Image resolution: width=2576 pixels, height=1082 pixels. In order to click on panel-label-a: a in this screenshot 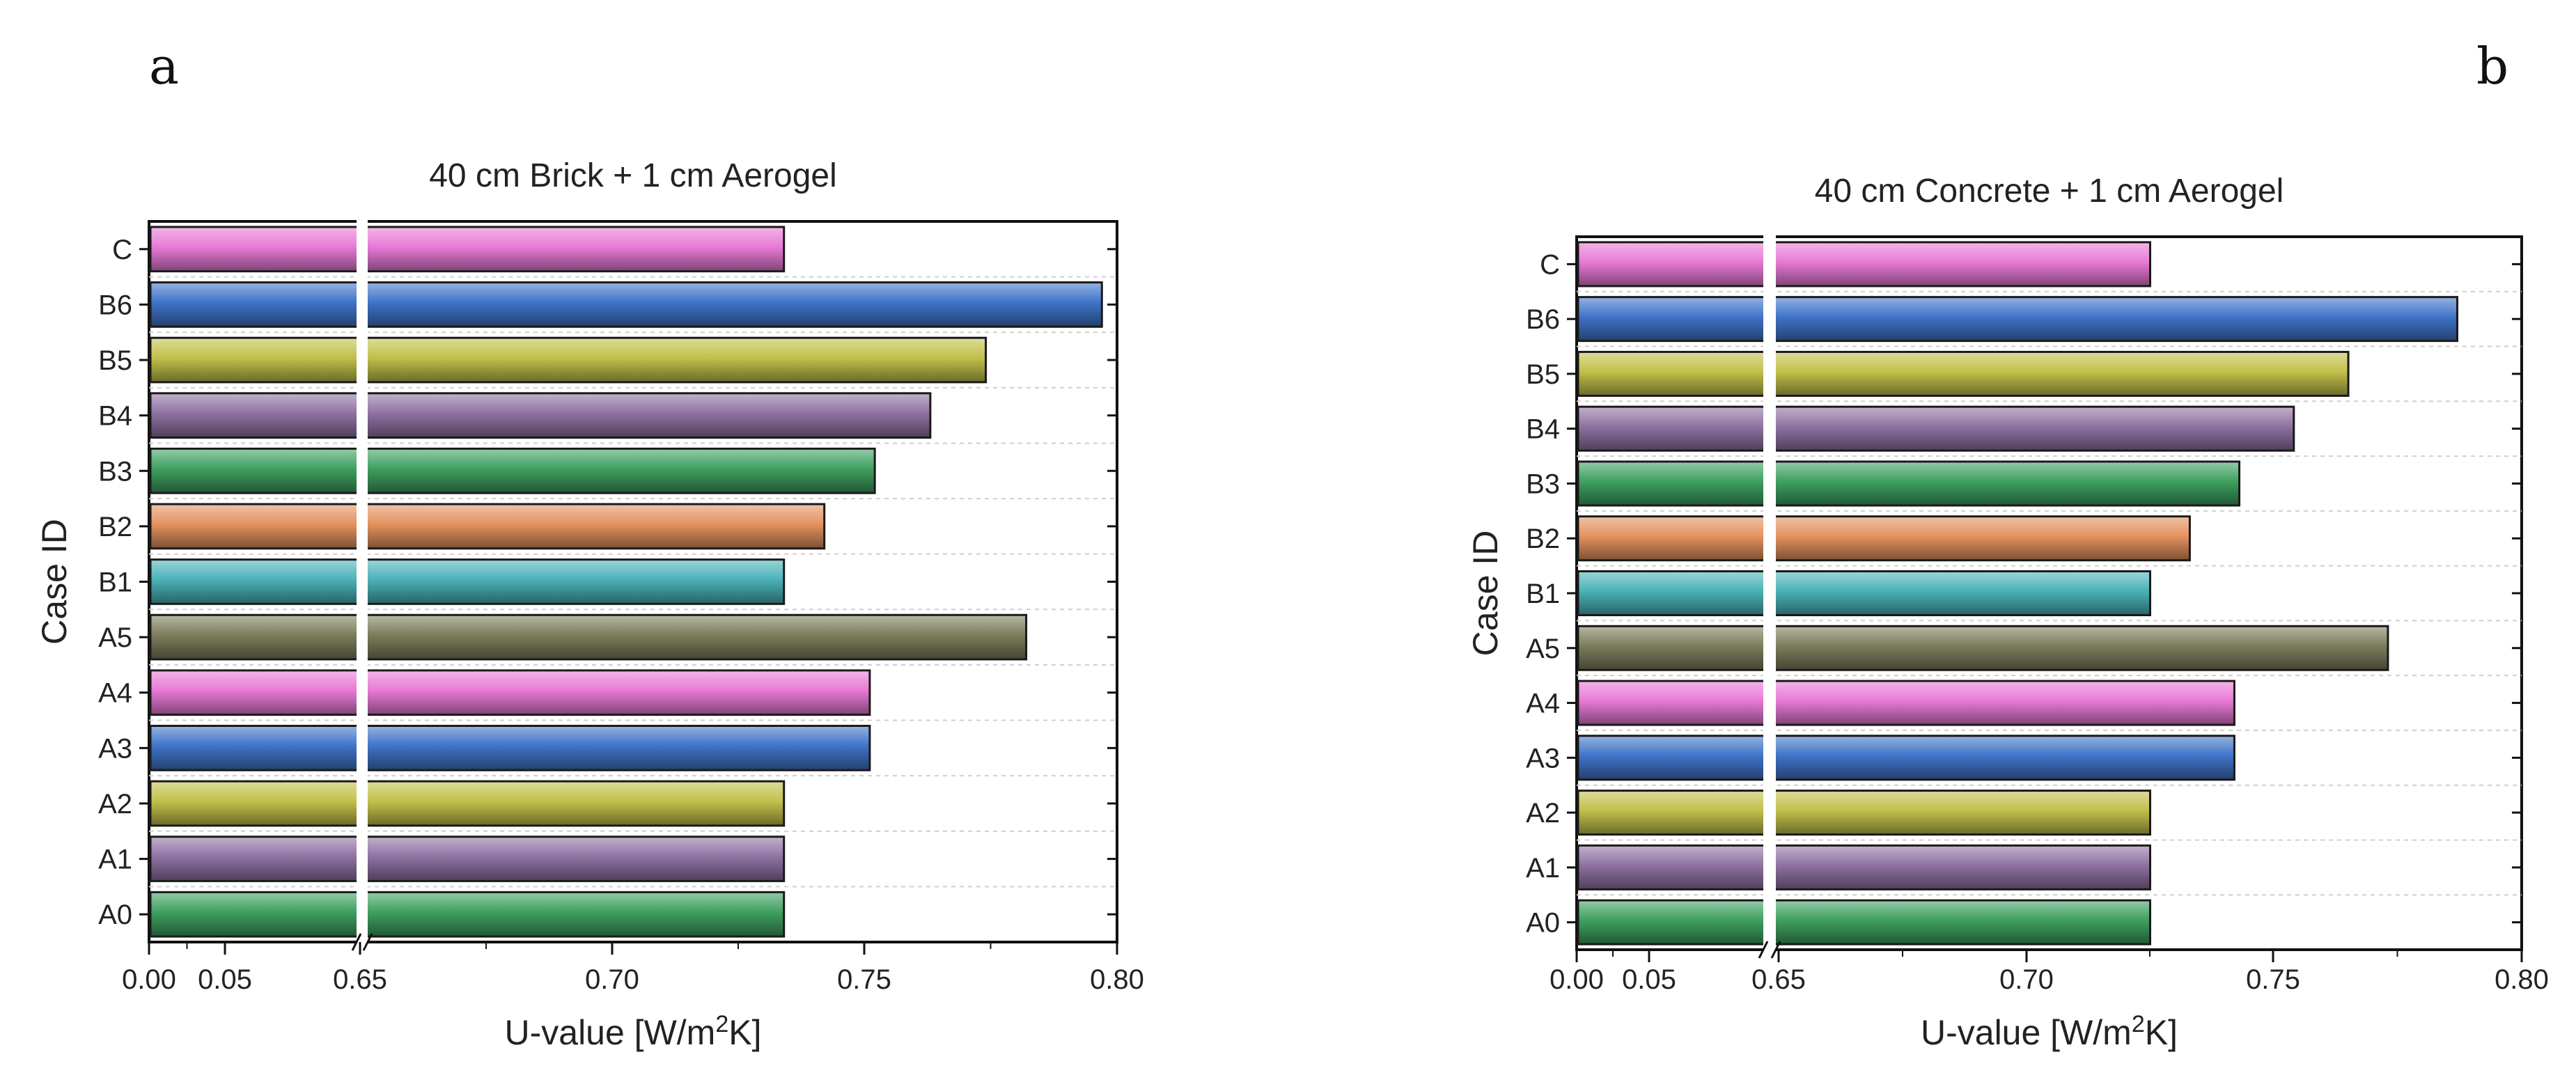, I will do `click(164, 66)`.